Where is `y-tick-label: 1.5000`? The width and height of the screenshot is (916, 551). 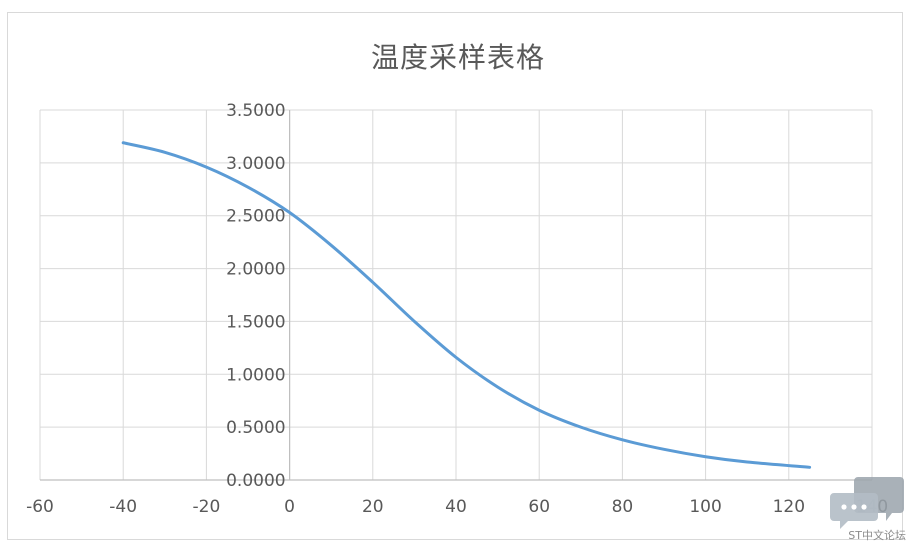
y-tick-label: 1.5000 is located at coordinates (255, 322).